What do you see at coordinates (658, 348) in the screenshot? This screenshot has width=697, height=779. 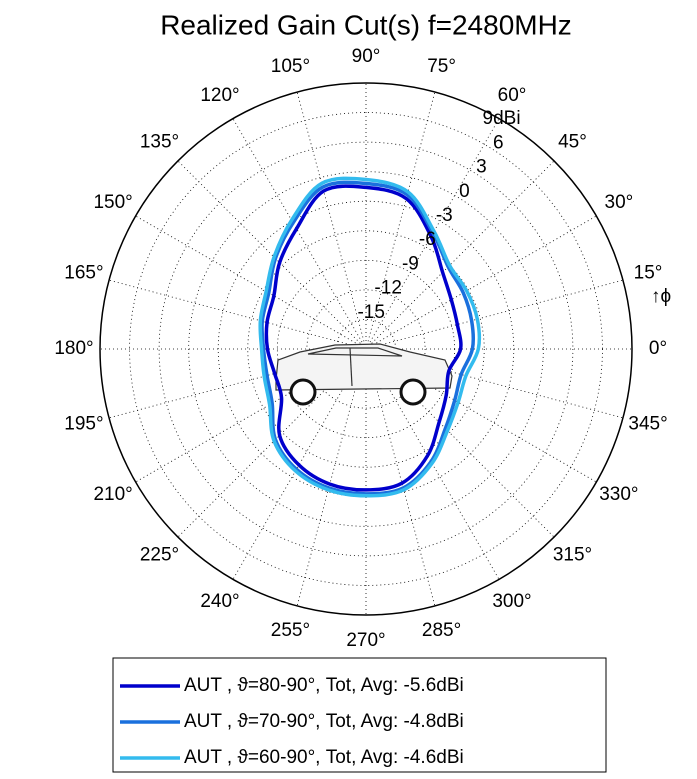 I see `angle-label: 0°` at bounding box center [658, 348].